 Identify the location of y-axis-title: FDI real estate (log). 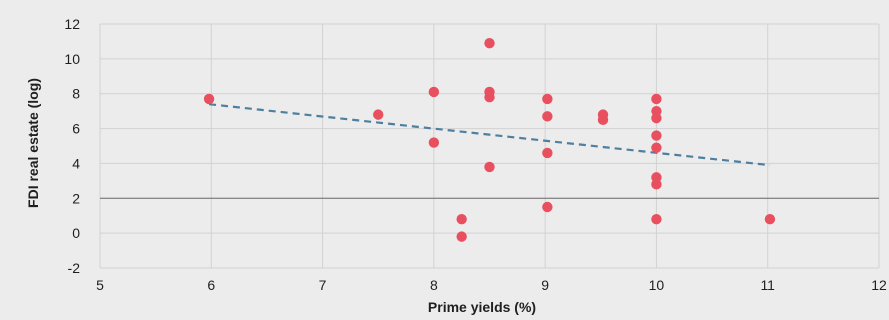
(33, 143).